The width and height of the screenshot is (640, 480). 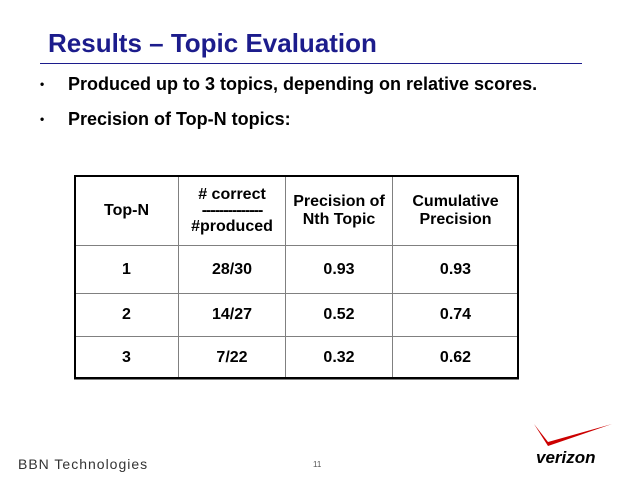 What do you see at coordinates (232, 315) in the screenshot?
I see `cell-correct: 14/27` at bounding box center [232, 315].